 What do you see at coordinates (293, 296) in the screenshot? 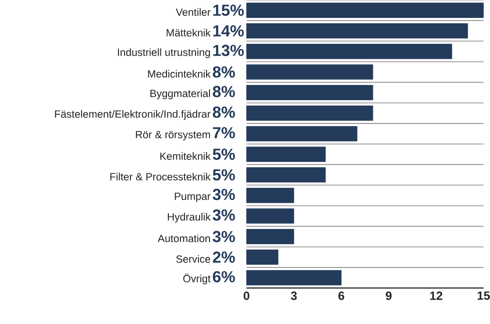
I see `x-tick-label: 3` at bounding box center [293, 296].